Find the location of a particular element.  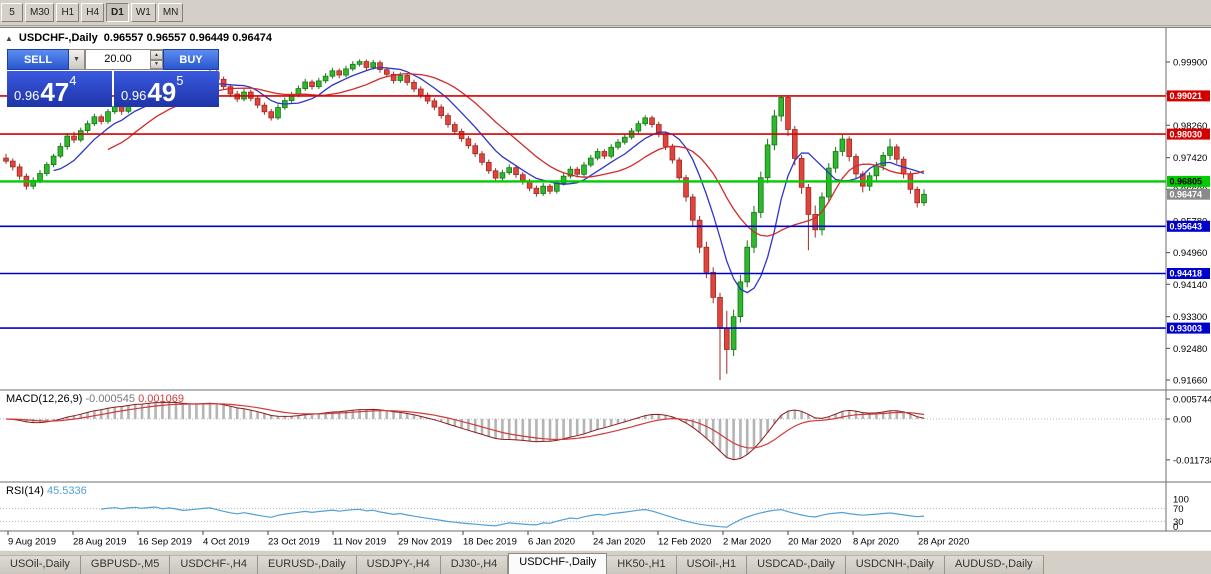

chart-tab-usdcad-daily-9: USDCAD-,Daily is located at coordinates (796, 564).